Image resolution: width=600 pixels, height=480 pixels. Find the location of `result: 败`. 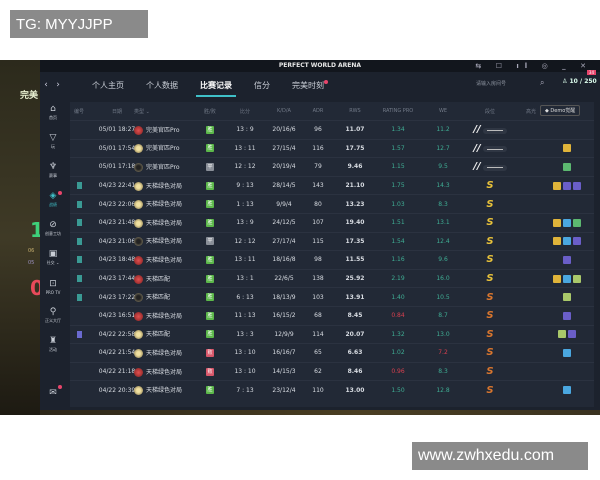

result: 败 is located at coordinates (210, 352).